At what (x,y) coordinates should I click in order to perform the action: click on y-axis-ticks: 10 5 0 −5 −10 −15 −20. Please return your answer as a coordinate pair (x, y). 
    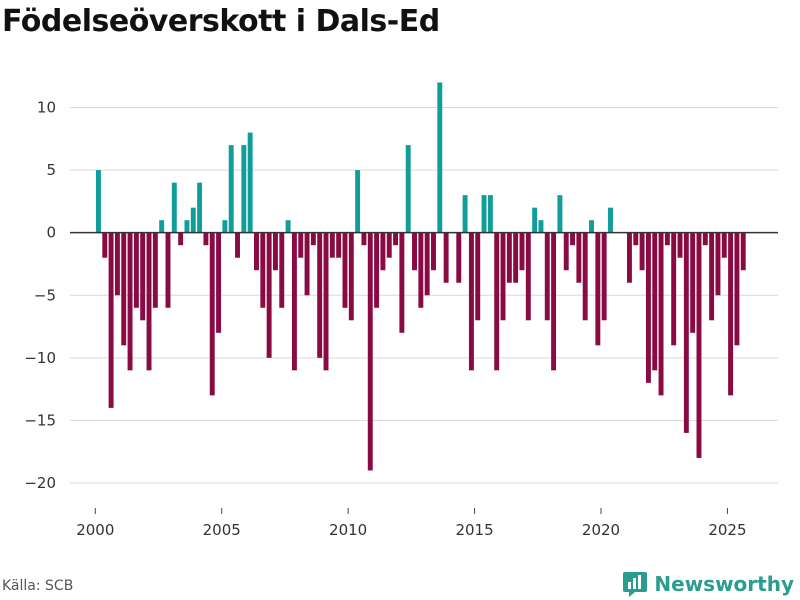
    Looking at the image, I should click on (40, 295).